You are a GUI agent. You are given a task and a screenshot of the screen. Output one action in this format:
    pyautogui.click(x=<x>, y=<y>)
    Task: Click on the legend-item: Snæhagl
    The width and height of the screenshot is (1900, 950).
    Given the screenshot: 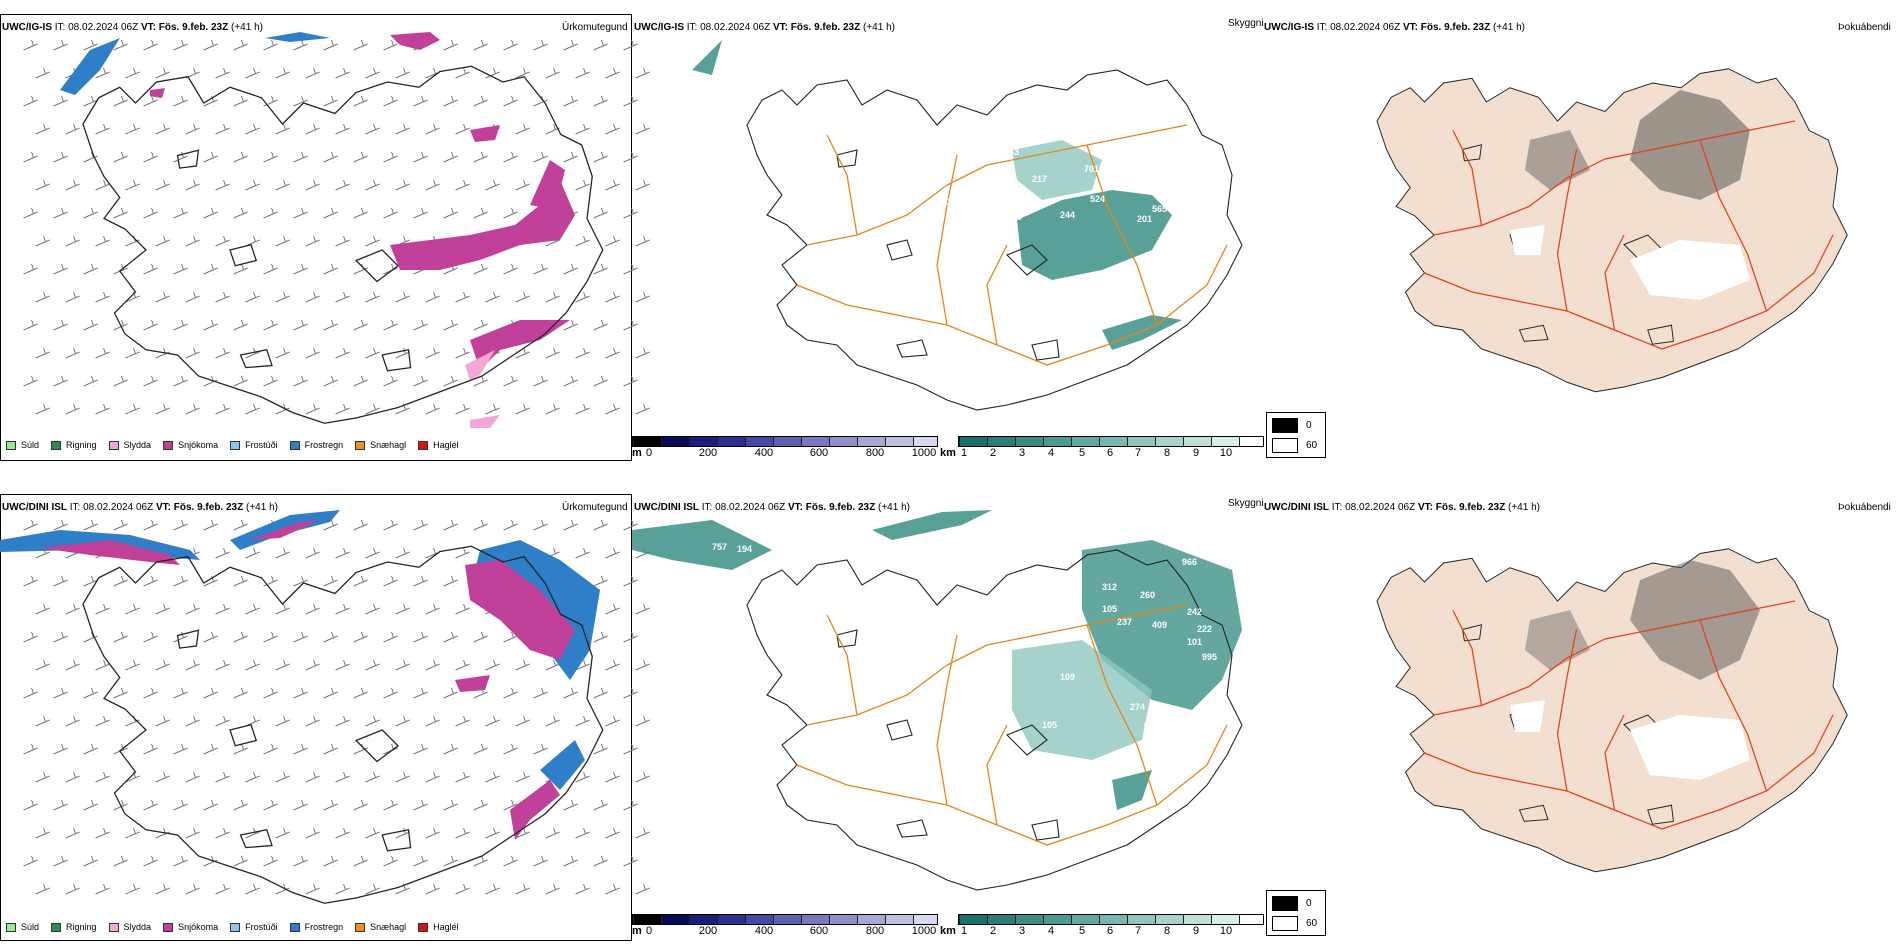 What is the action you would take?
    pyautogui.click(x=380, y=927)
    